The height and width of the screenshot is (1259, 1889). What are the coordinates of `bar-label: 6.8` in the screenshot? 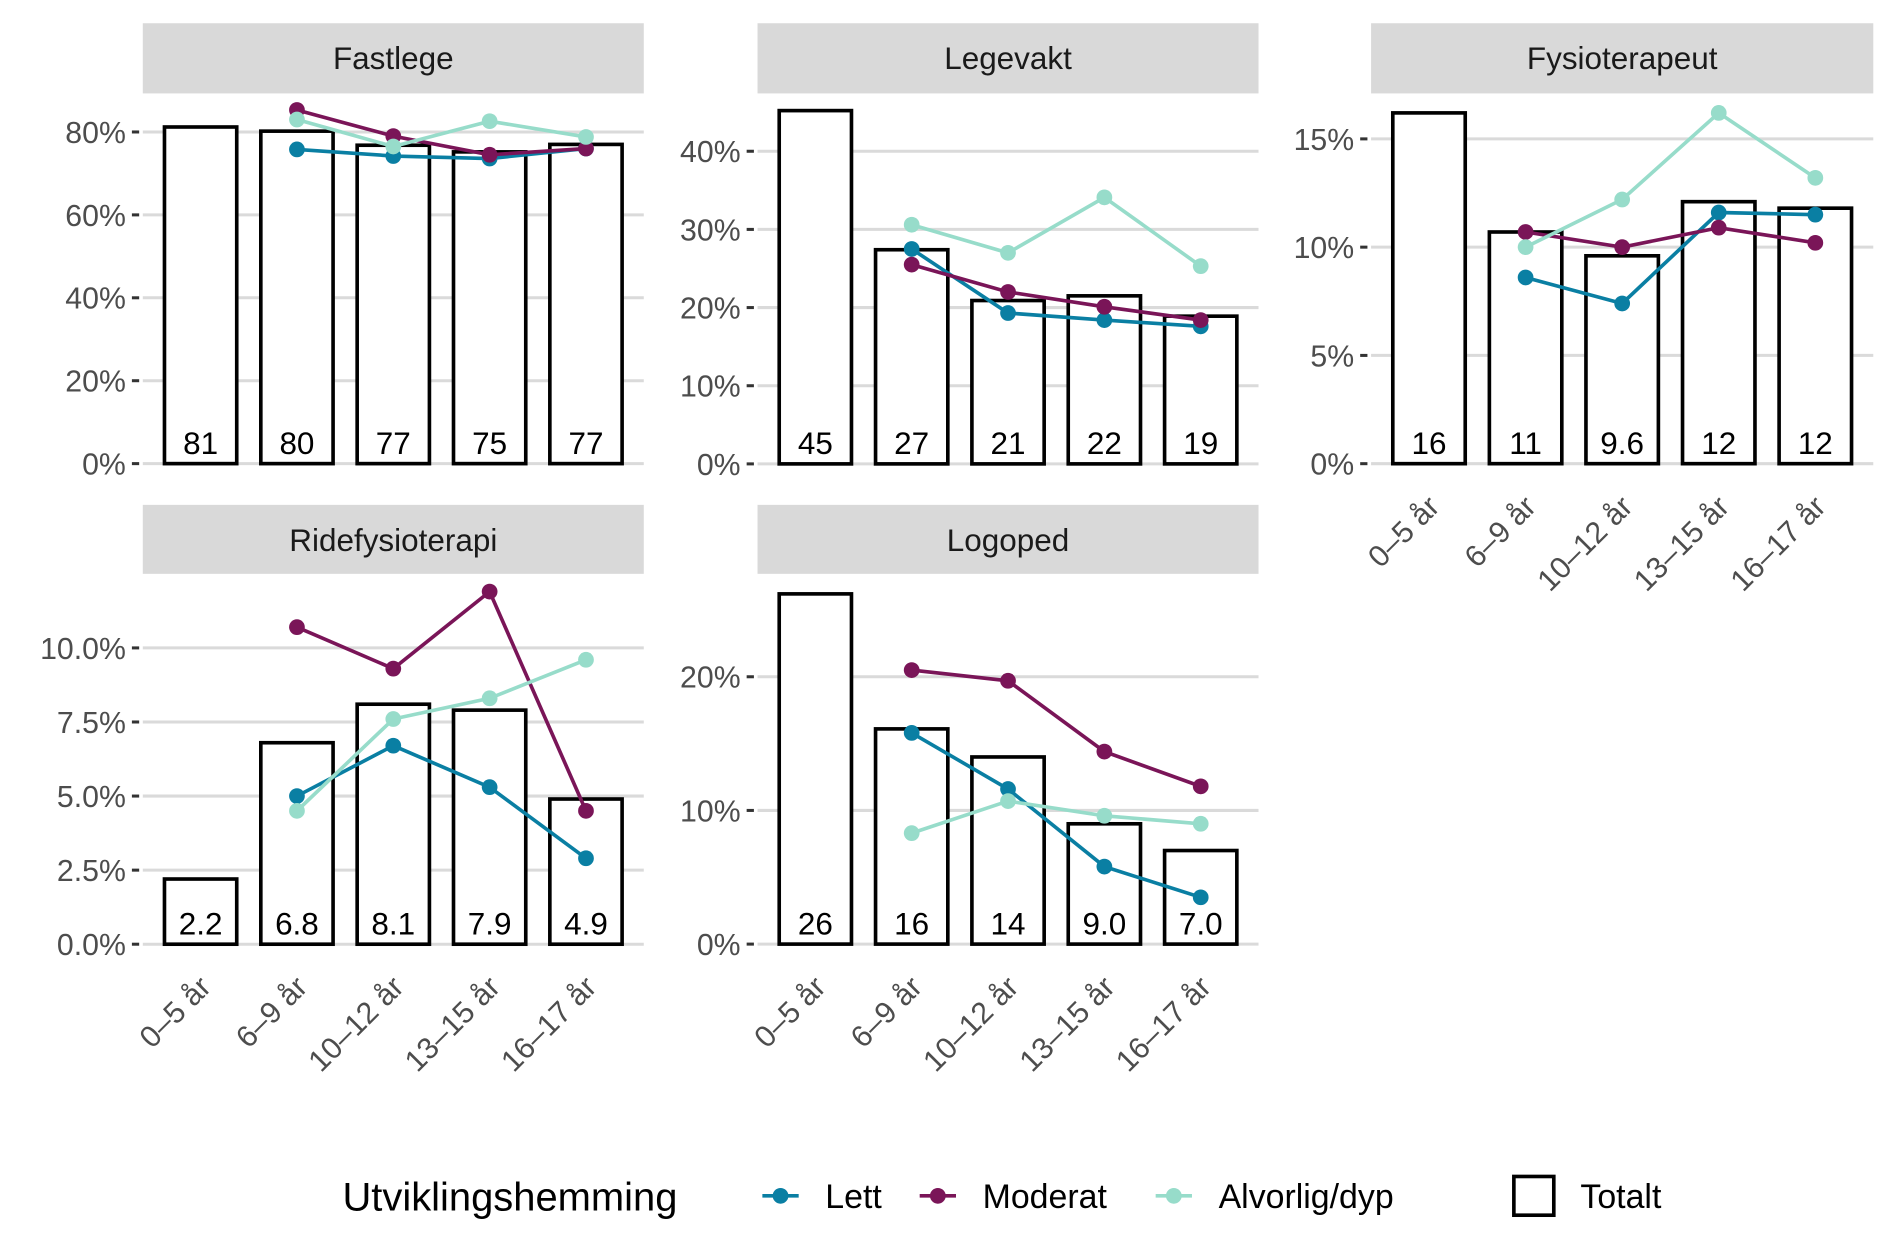 It's located at (297, 924).